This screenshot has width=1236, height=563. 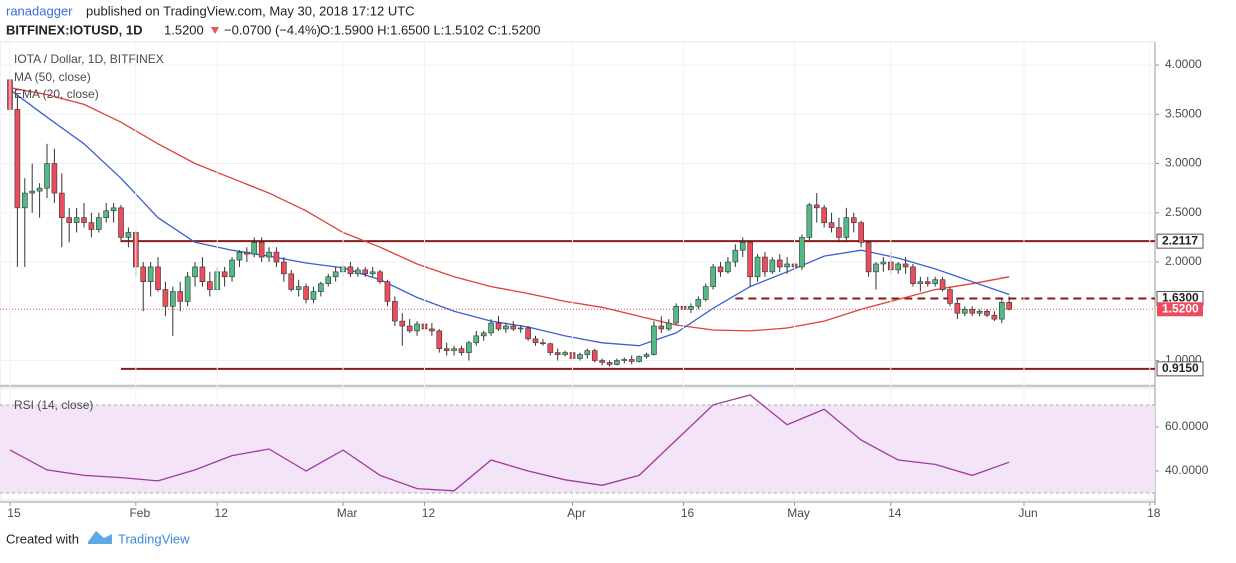 I want to click on ohlc: O:1.5900 H:1.6500 L:1.5102 C:1.5200, so click(x=430, y=29).